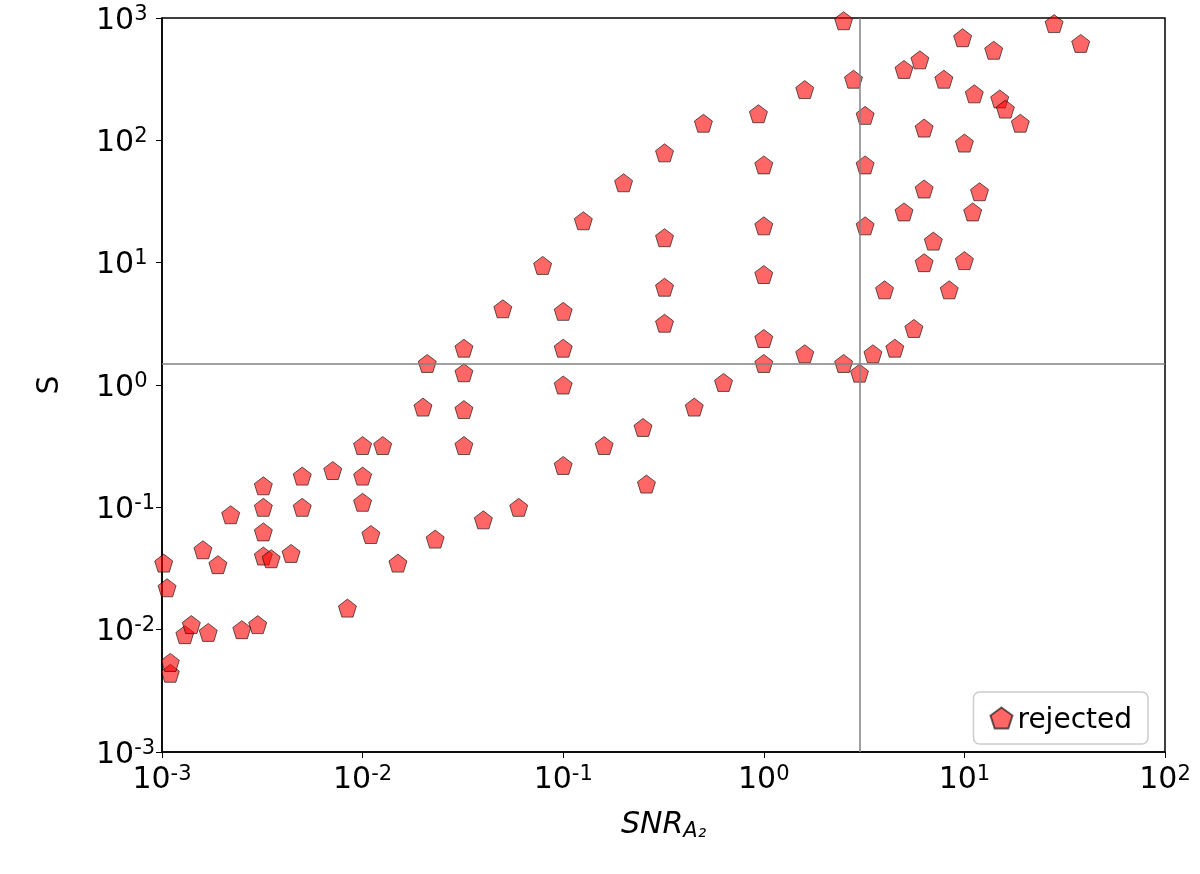  I want to click on legend-label: rejected, so click(1075, 718).